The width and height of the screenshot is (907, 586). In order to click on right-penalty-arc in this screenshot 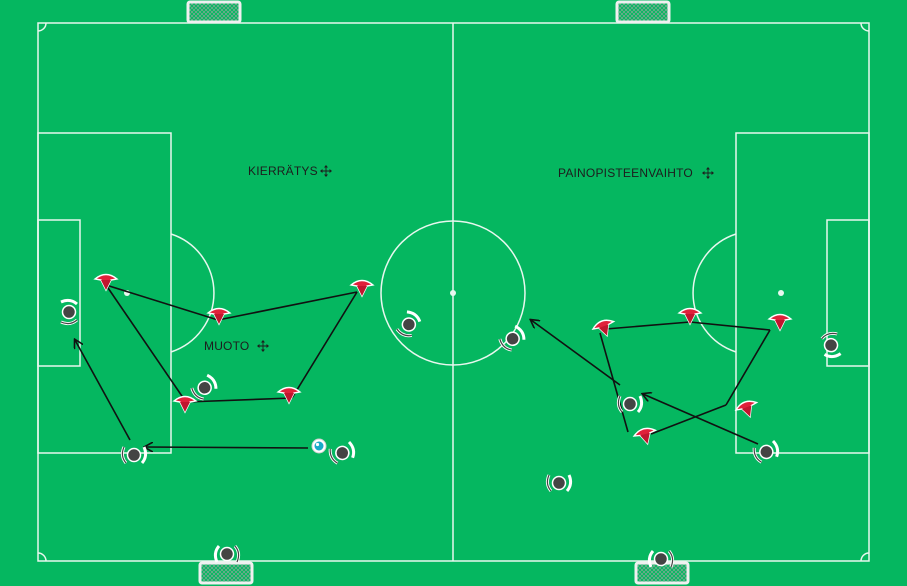, I will do `click(714, 293)`.